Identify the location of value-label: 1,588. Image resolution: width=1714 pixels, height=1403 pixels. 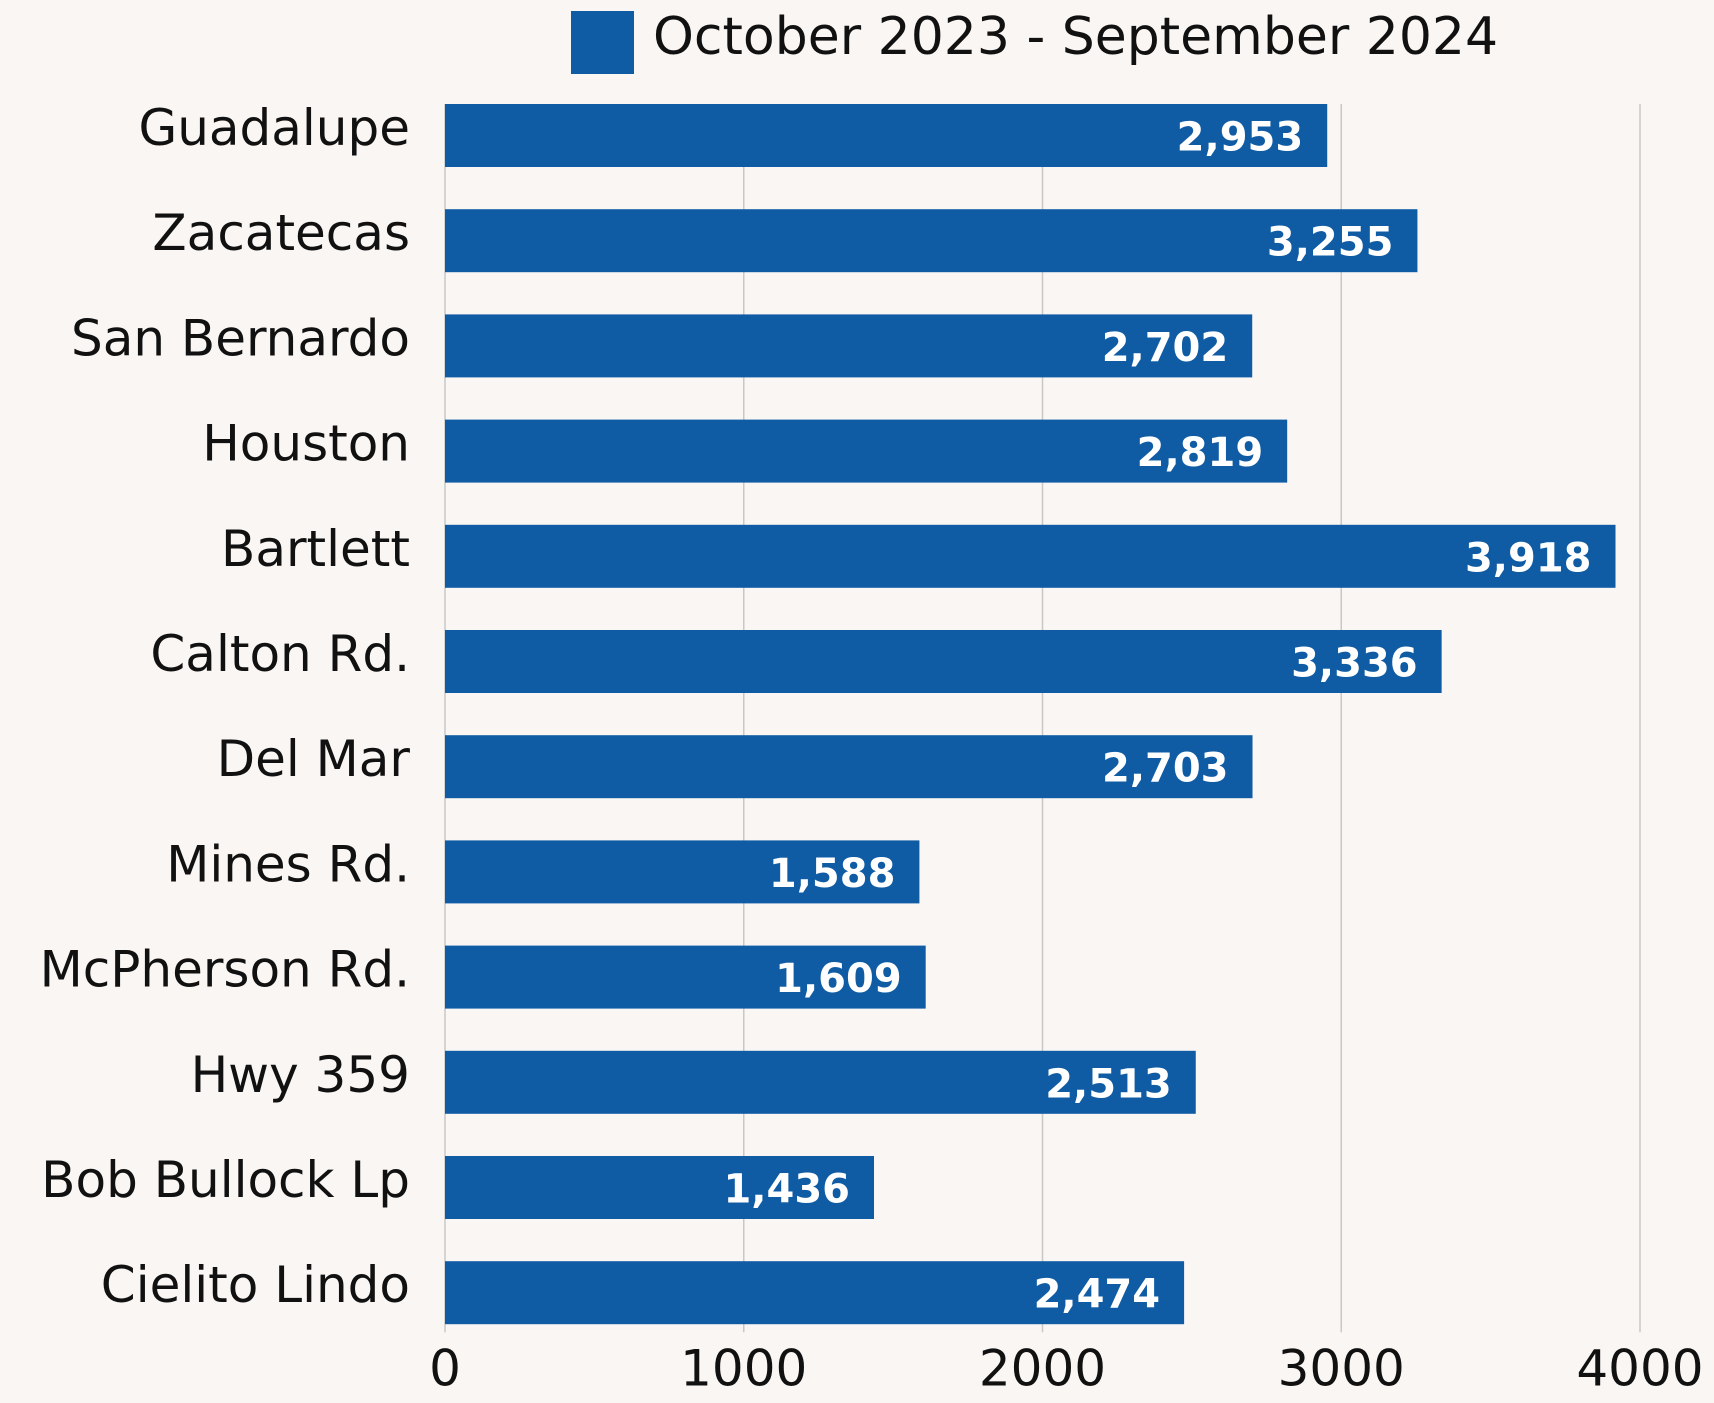
(832, 874).